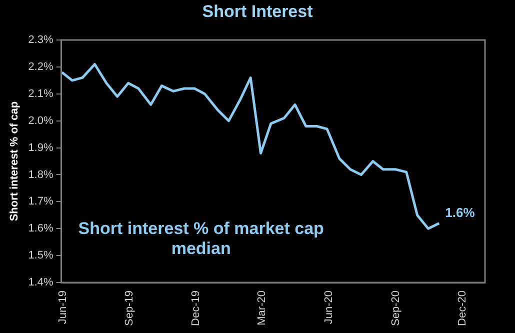 This screenshot has width=515, height=333. Describe the element at coordinates (41, 66) in the screenshot. I see `y-tick-label: 2.2%` at that location.